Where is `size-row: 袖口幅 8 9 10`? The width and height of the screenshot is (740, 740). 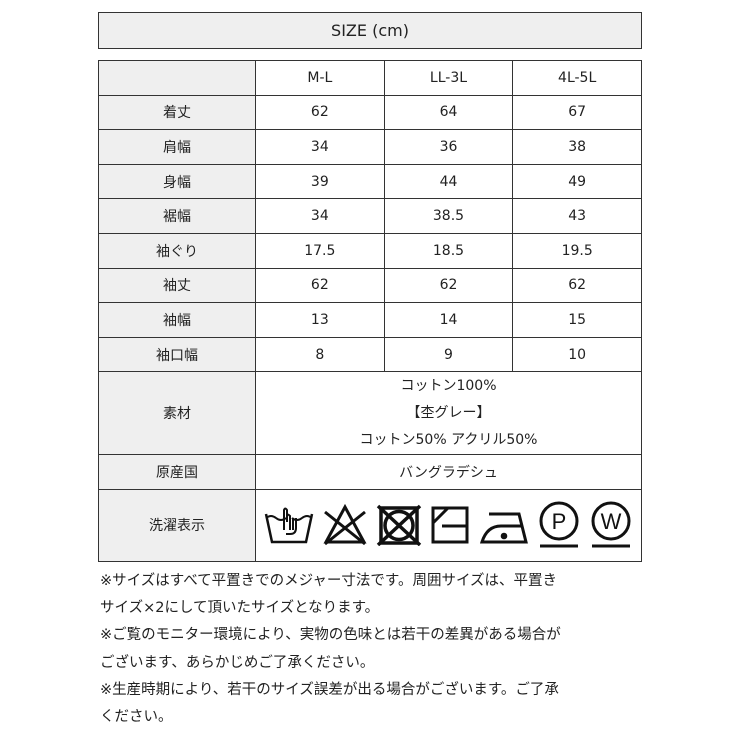 size-row: 袖口幅 8 9 10 is located at coordinates (370, 354).